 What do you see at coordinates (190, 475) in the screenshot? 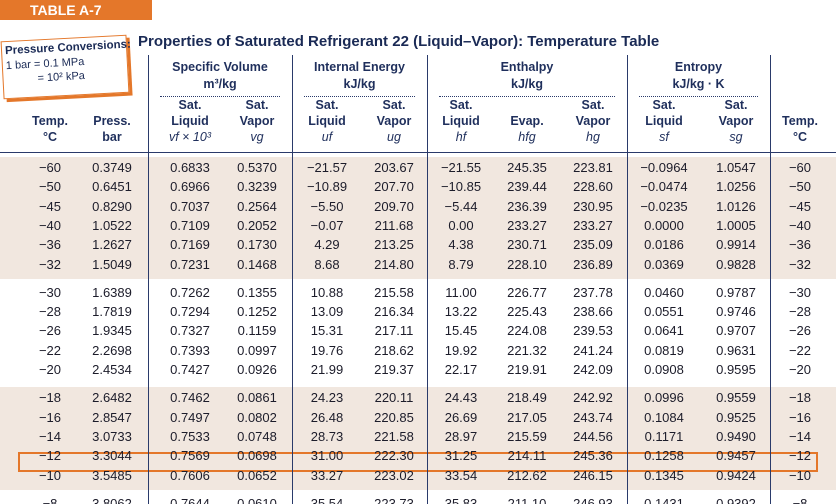
I see `cell: 0.7606` at bounding box center [190, 475].